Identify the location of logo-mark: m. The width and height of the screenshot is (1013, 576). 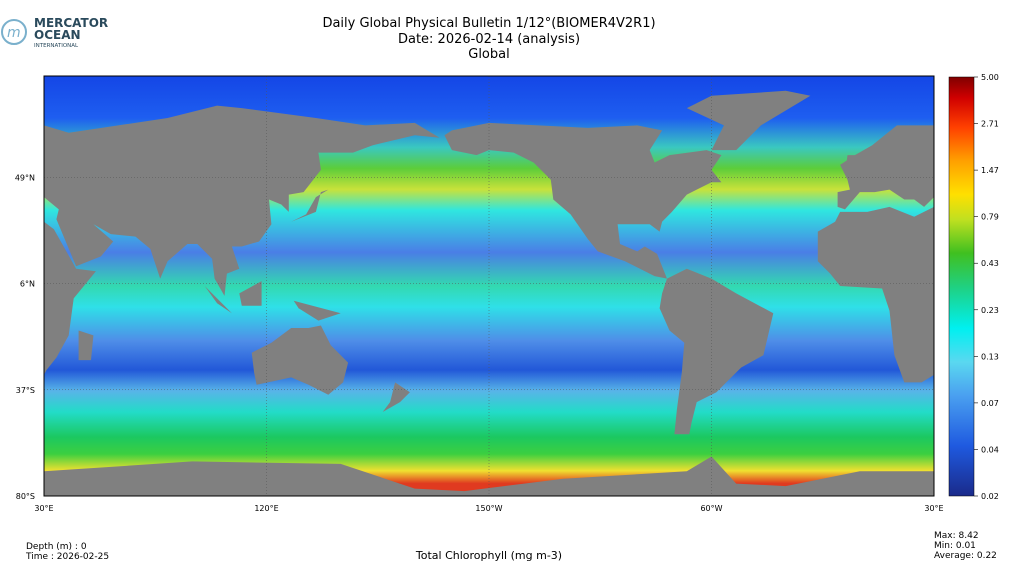
(14, 33).